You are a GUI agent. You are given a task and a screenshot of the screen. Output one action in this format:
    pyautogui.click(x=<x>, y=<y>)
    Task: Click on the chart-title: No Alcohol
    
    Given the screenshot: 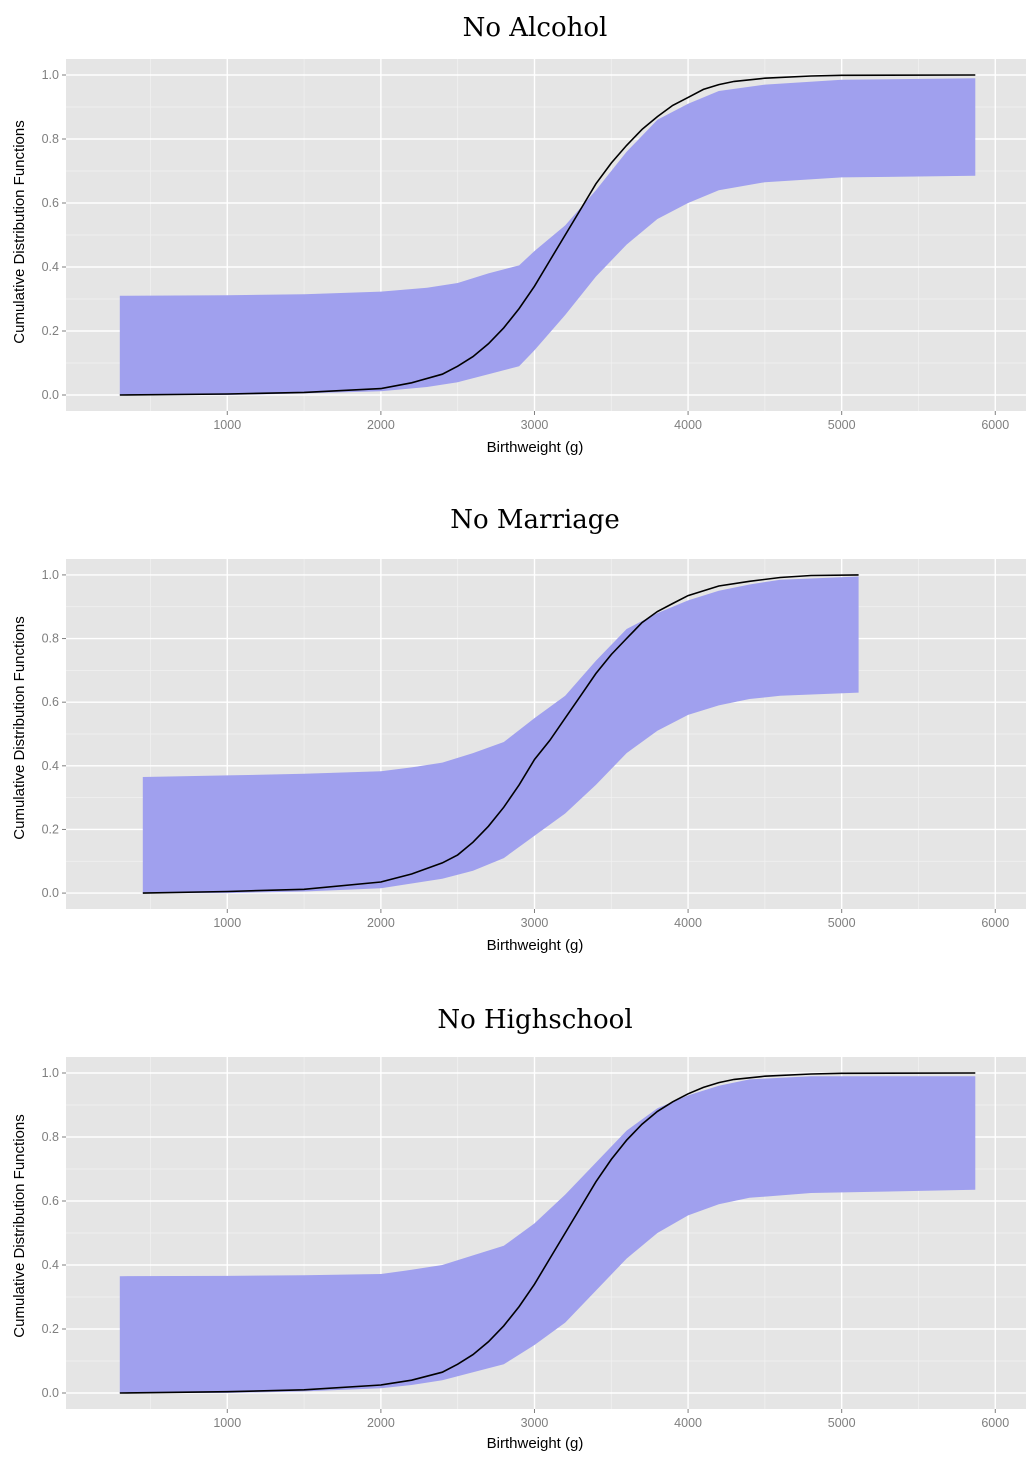 What is the action you would take?
    pyautogui.click(x=535, y=28)
    